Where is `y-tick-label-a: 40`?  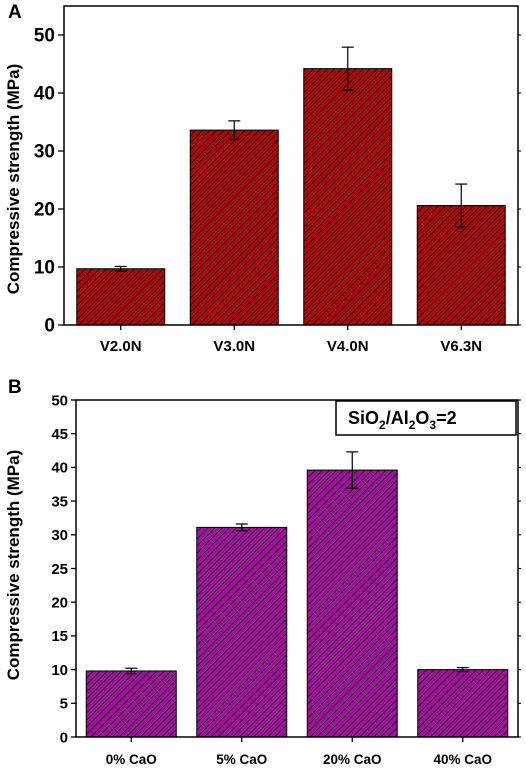
y-tick-label-a: 40 is located at coordinates (44, 94).